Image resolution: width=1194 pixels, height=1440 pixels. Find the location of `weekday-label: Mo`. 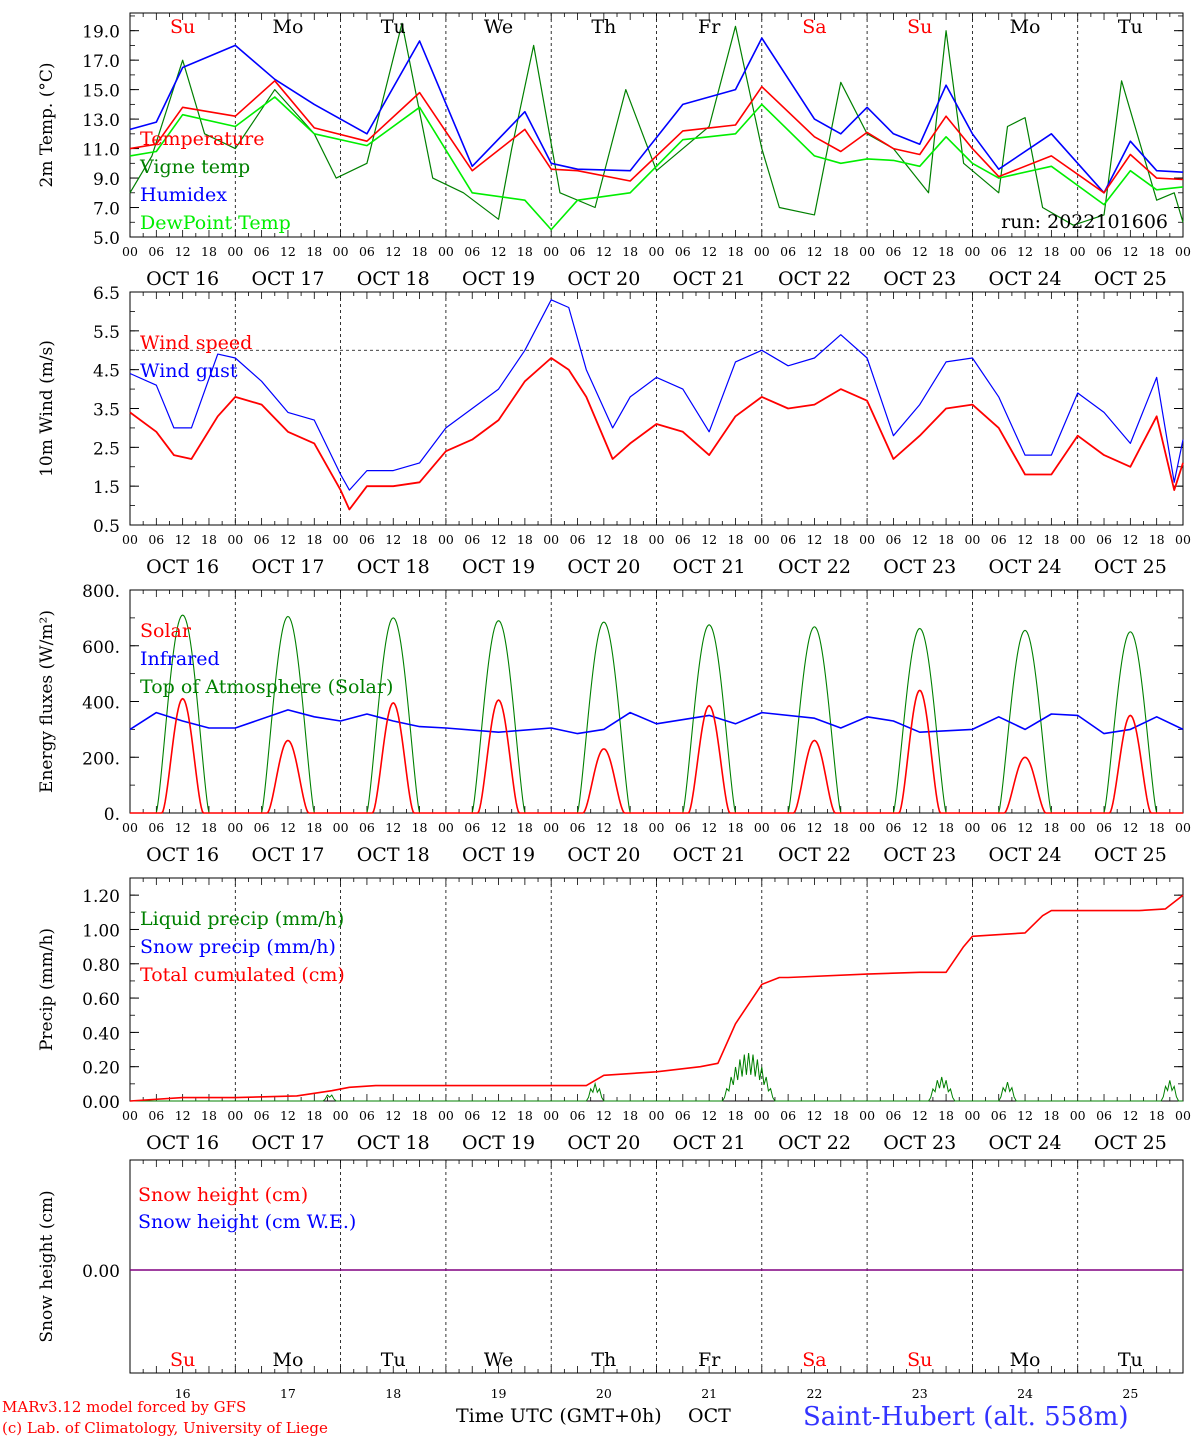

weekday-label: Mo is located at coordinates (1025, 27).